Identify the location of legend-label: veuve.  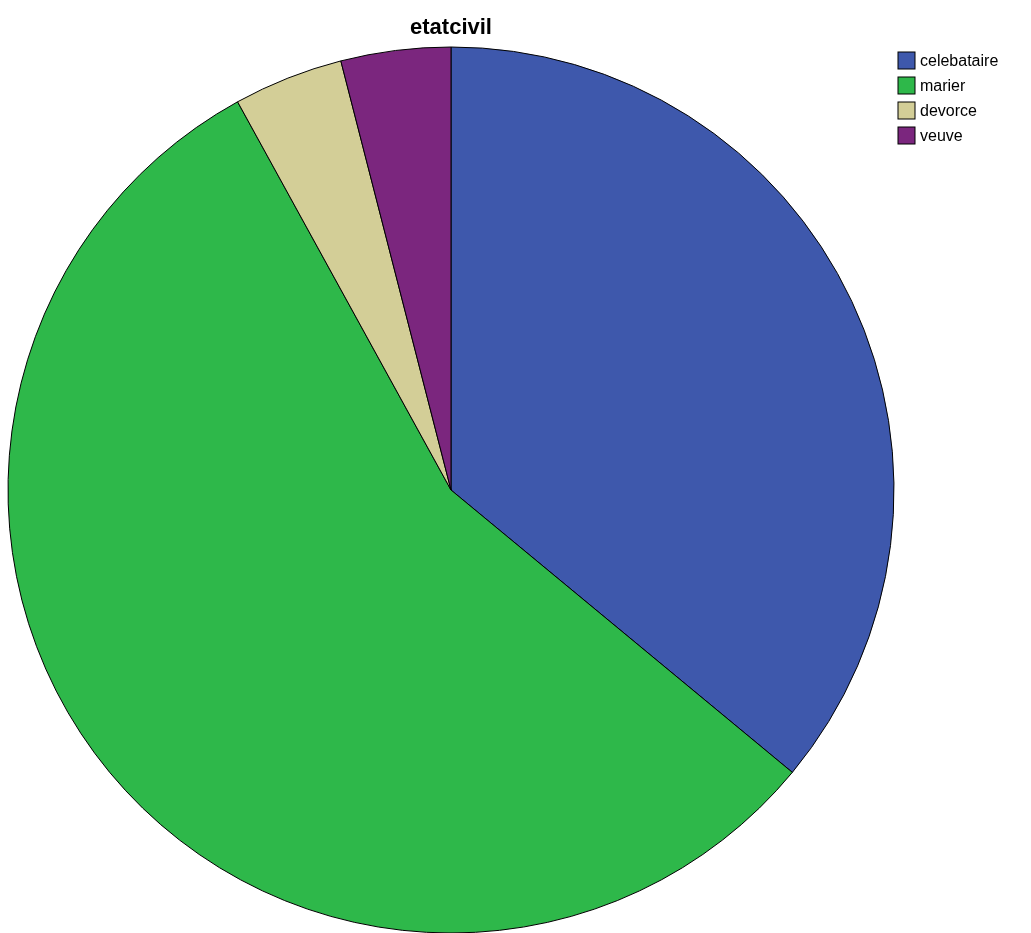
(941, 135).